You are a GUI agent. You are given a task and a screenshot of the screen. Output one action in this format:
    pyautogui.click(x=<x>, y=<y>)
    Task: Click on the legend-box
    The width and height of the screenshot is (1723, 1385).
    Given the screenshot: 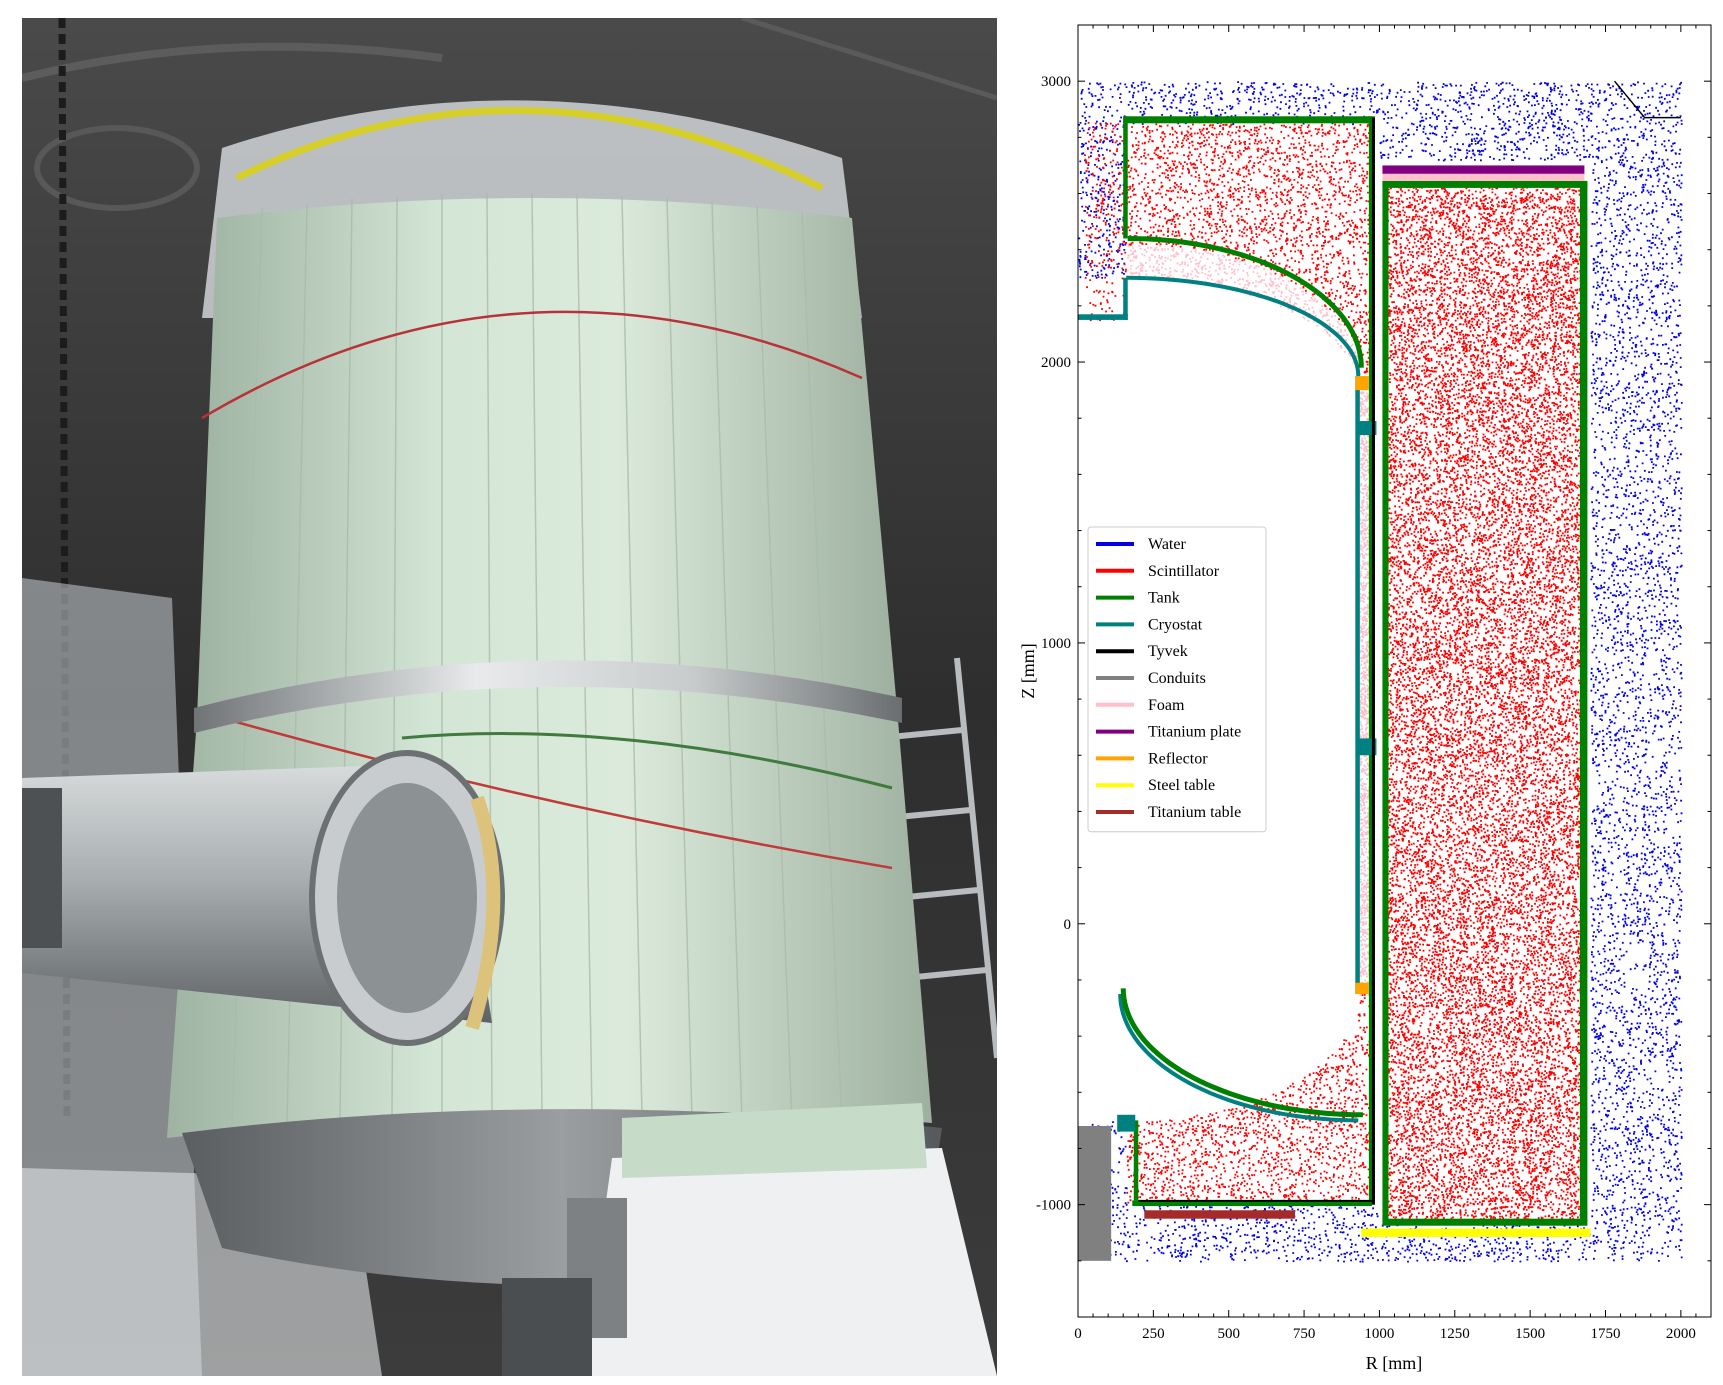 What is the action you would take?
    pyautogui.click(x=1177, y=679)
    